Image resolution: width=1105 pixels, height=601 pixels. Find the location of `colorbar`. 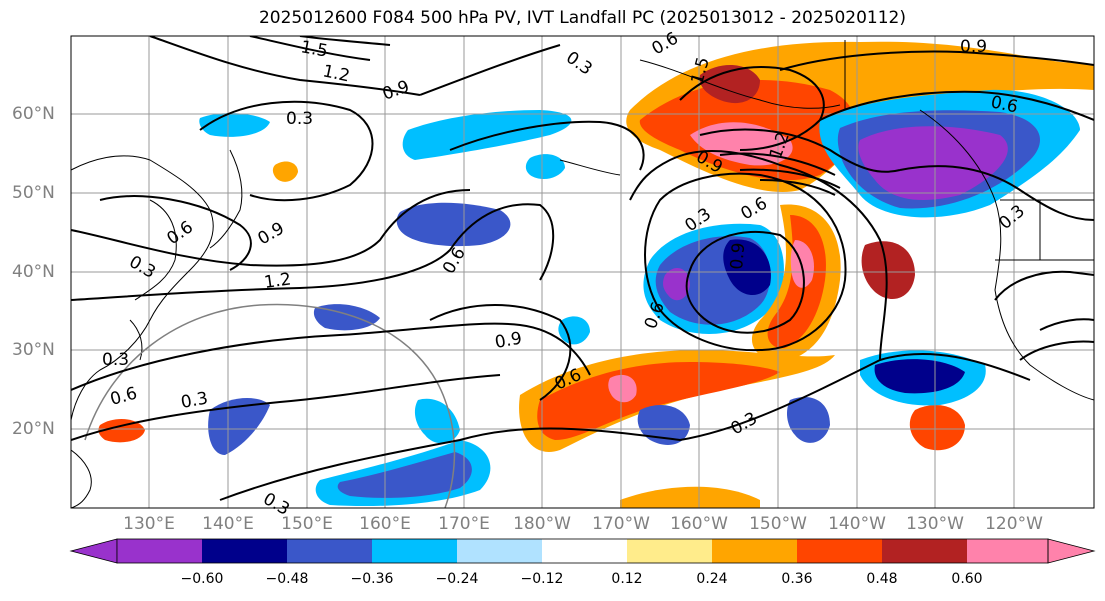

colorbar is located at coordinates (582, 551).